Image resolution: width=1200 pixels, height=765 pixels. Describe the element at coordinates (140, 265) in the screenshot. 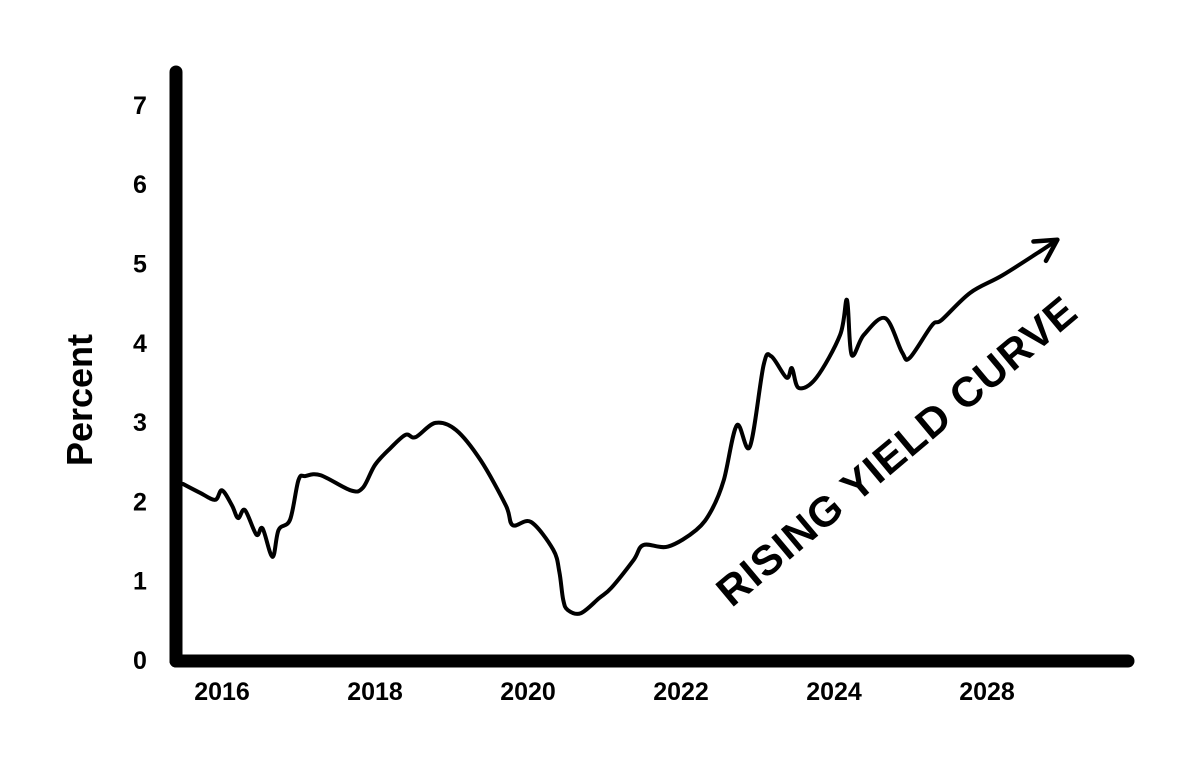

I see `y-tick-label: 5` at that location.